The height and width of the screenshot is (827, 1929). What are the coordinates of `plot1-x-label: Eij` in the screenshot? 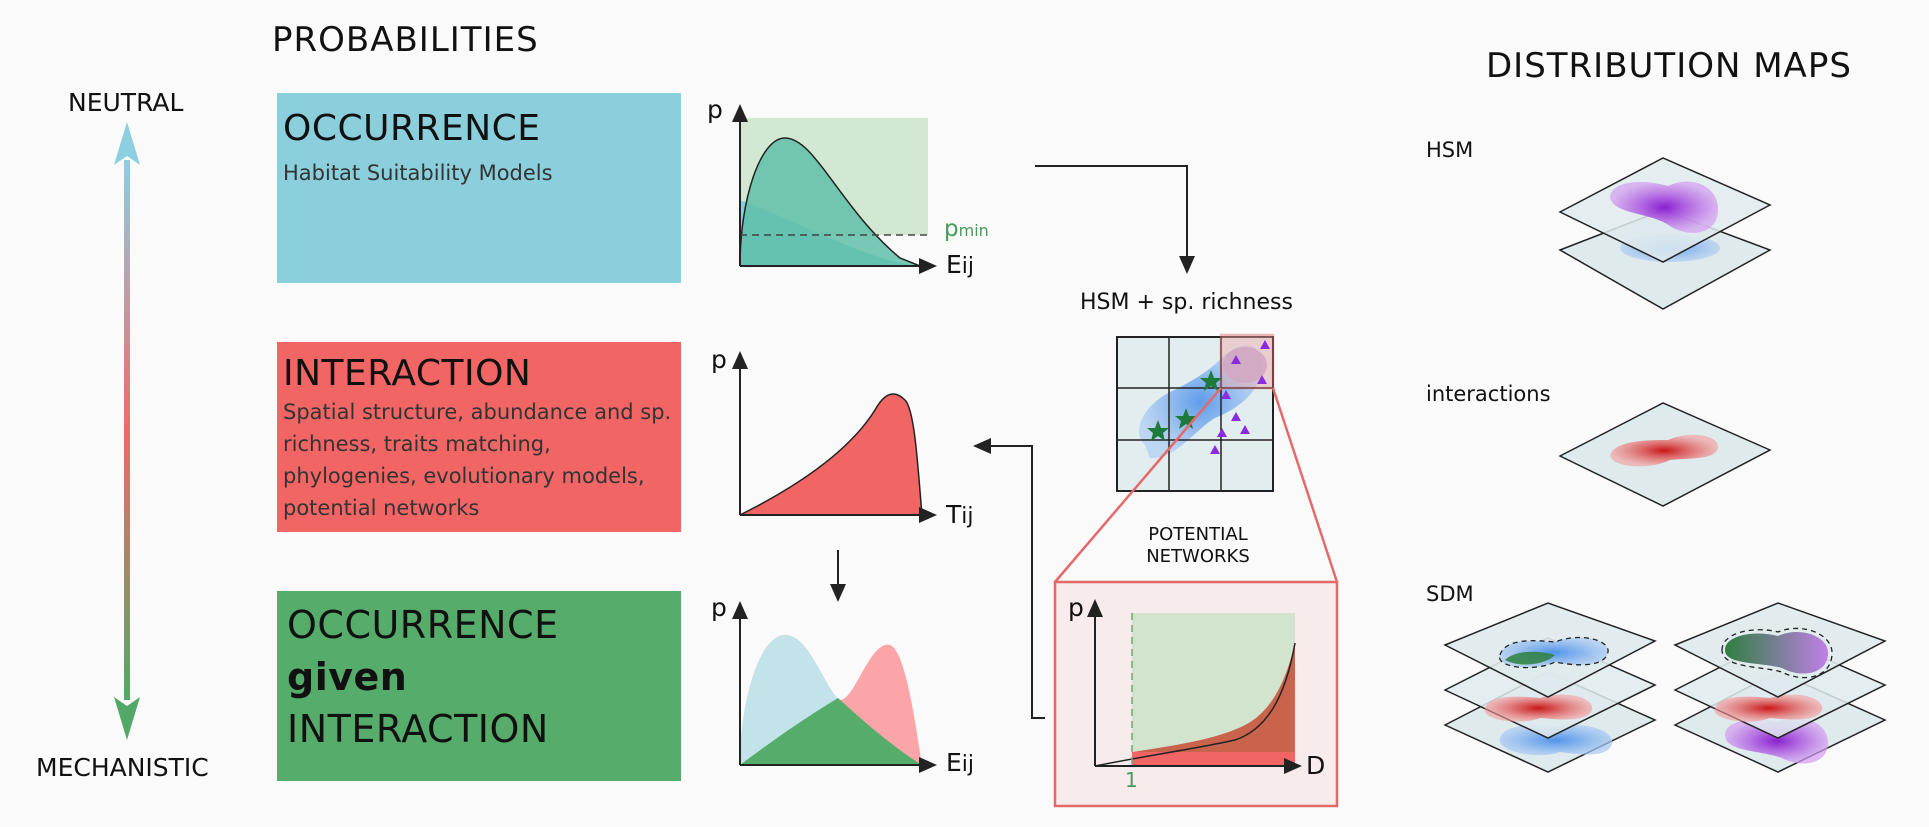 It's located at (960, 264).